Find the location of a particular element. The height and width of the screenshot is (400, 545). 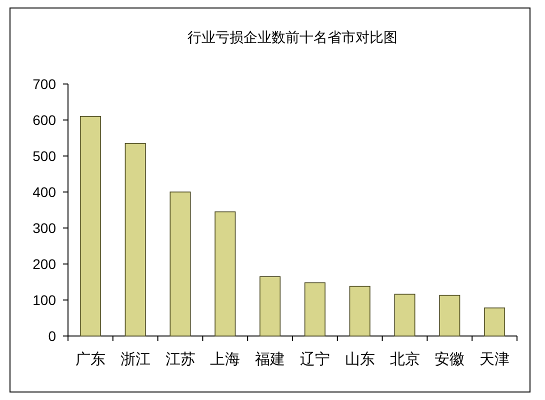

x-tick-label: 北京 is located at coordinates (405, 359).